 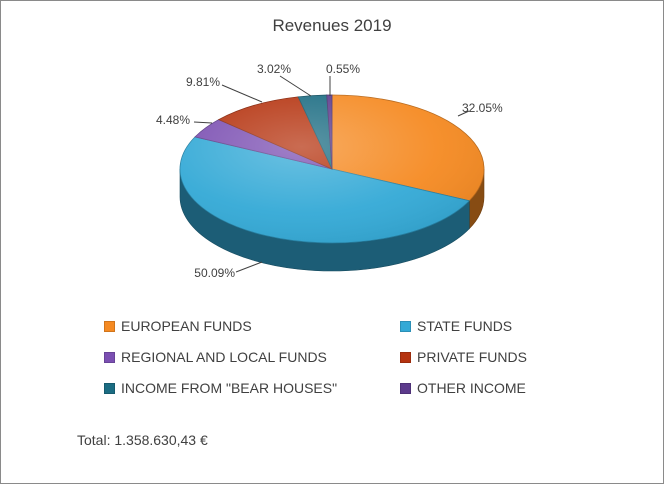 I want to click on chart-title: Revenues 2019, so click(x=332, y=25).